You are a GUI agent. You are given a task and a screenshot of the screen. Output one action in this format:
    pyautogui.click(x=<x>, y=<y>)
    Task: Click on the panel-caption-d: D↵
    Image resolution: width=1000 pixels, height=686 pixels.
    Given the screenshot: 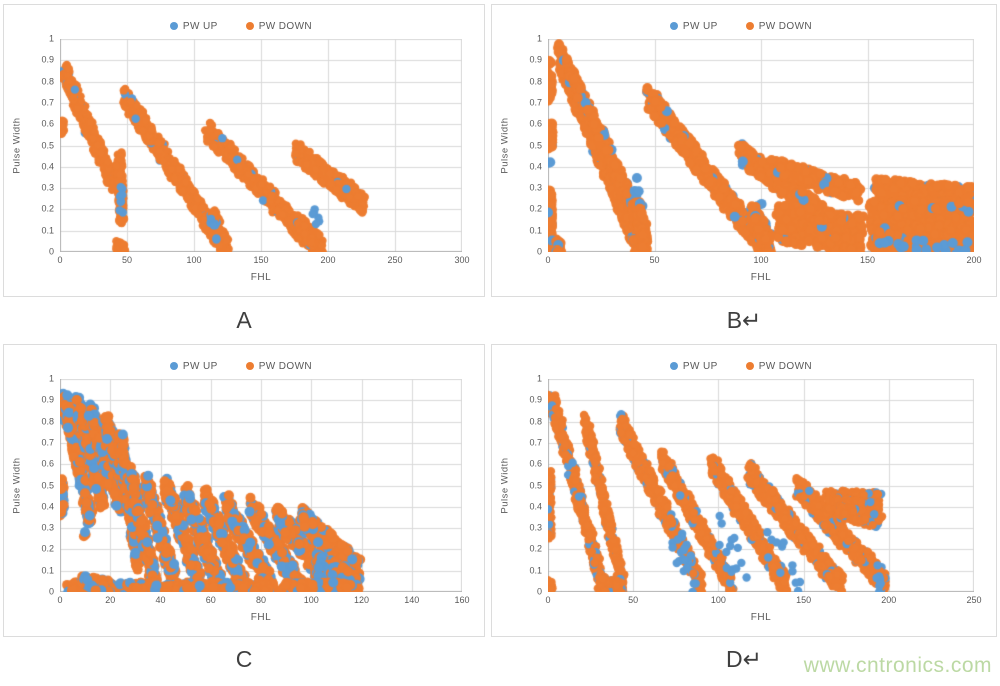 What is the action you would take?
    pyautogui.click(x=744, y=659)
    